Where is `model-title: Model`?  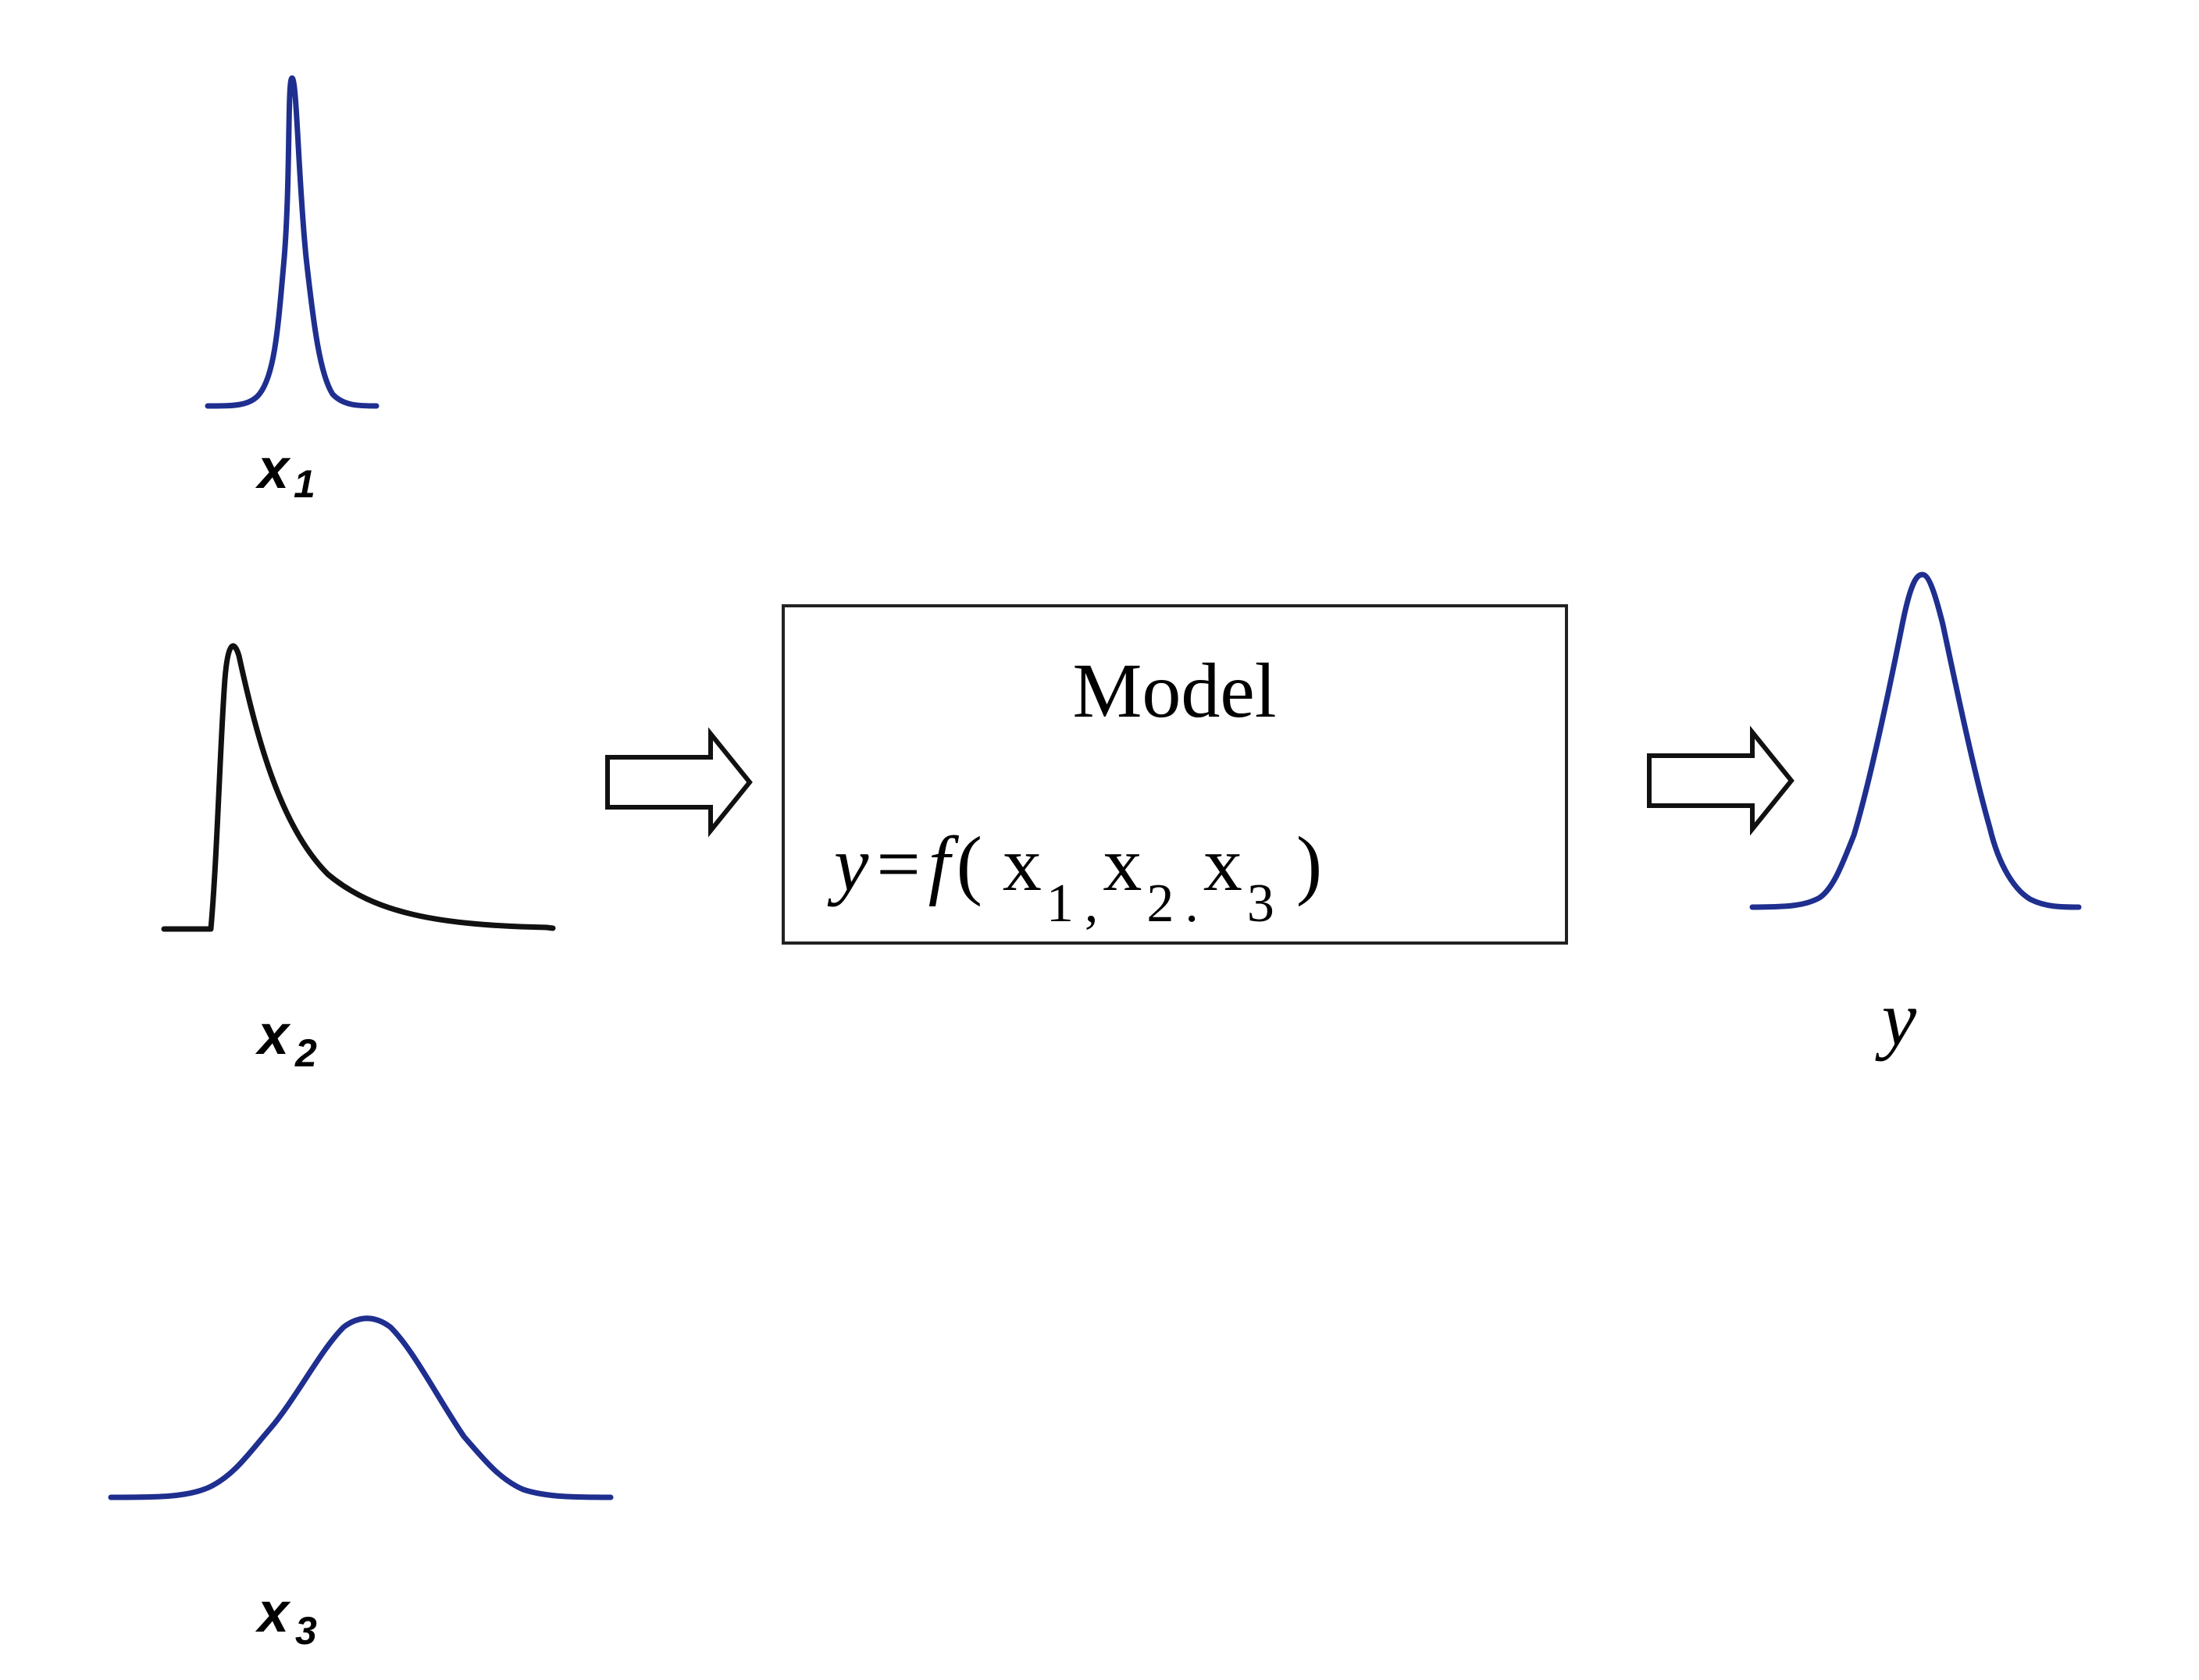 model-title: Model is located at coordinates (1174, 690).